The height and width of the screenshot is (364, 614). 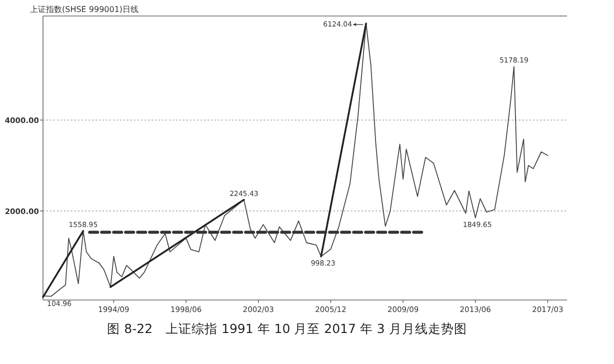 I want to click on caption: 图 8-22 上证综指 1991 年 10 月至 2017 年 3 月月线走势图, so click(x=287, y=328).